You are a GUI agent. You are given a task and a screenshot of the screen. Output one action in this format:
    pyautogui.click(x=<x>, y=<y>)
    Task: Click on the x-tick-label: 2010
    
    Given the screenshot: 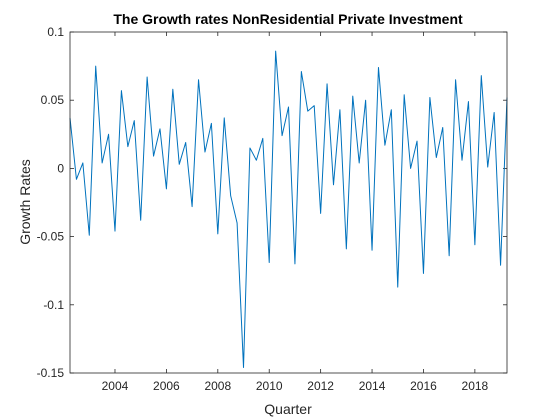 What is the action you would take?
    pyautogui.click(x=269, y=386)
    